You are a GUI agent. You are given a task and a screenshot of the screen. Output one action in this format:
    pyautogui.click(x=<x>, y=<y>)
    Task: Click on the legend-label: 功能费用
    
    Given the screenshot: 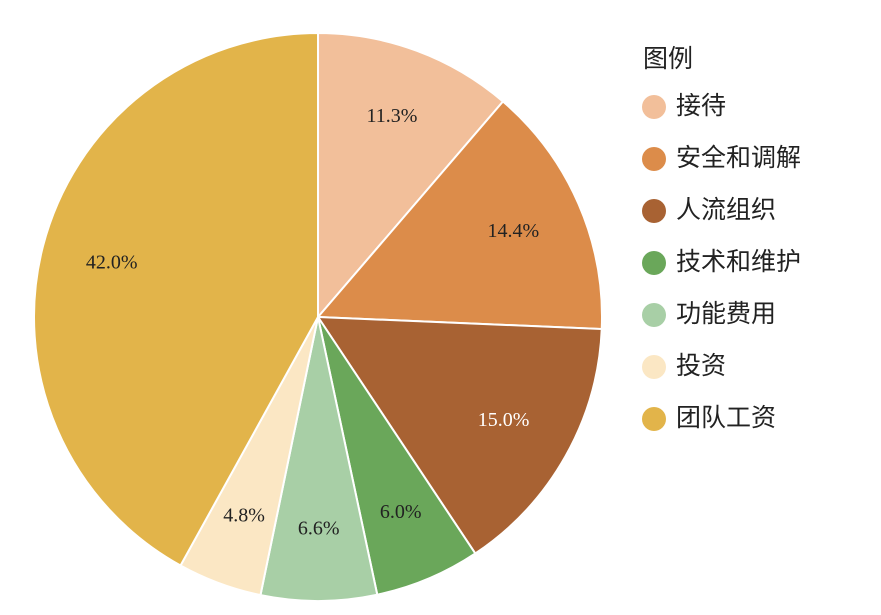 What is the action you would take?
    pyautogui.click(x=726, y=313)
    